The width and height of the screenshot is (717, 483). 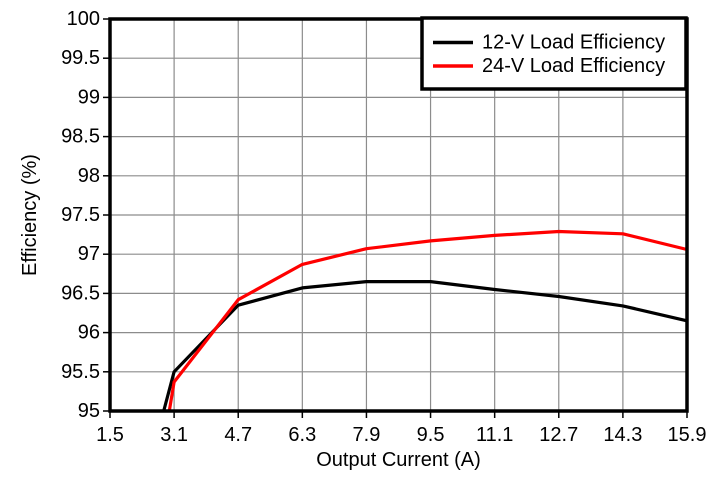 What do you see at coordinates (573, 66) in the screenshot?
I see `legend-label: 24-V Load Efficiency` at bounding box center [573, 66].